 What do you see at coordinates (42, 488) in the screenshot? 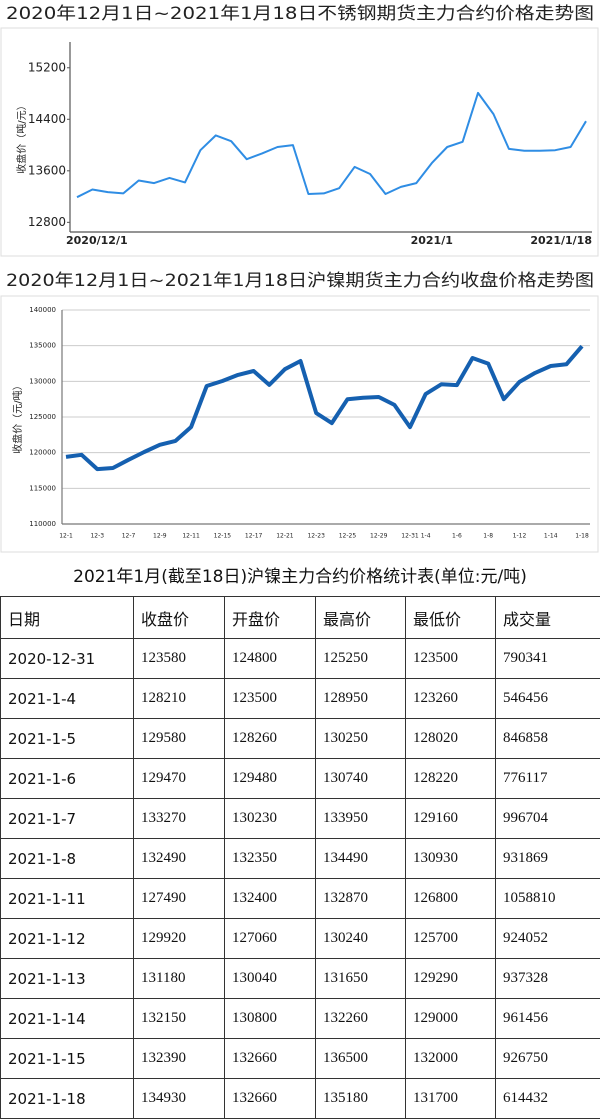
I see `y-tick-label: 115000` at bounding box center [42, 488].